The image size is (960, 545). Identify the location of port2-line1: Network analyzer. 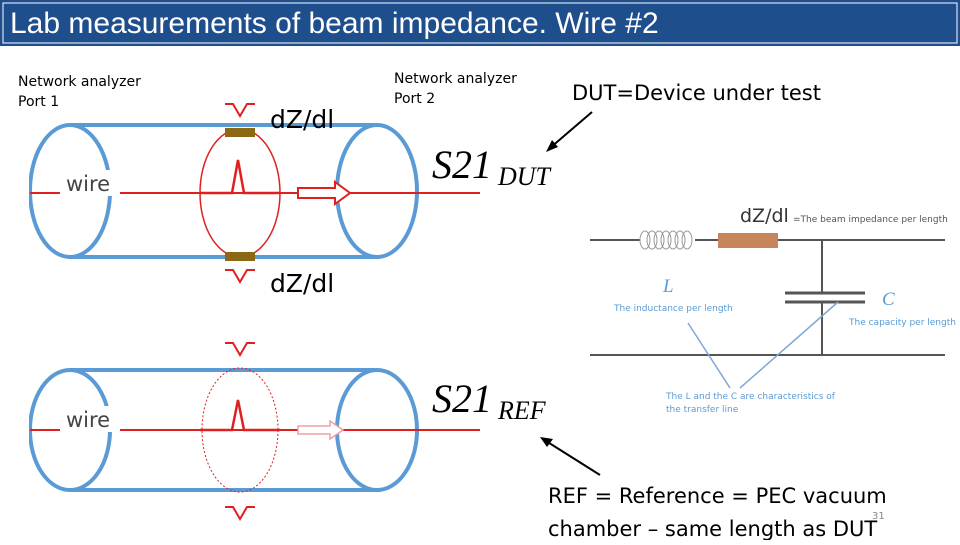
(455, 79).